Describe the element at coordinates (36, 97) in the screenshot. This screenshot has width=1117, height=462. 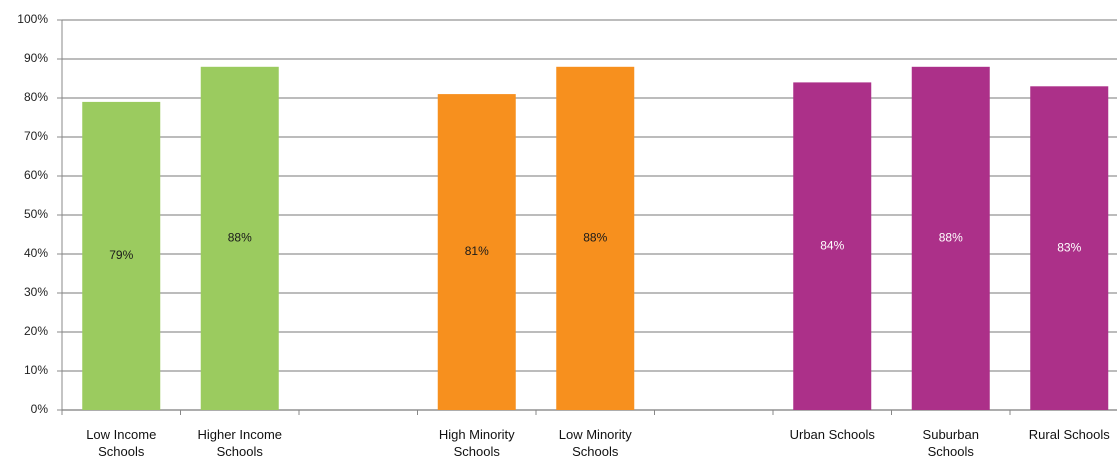
I see `y-tick-label: 80%` at that location.